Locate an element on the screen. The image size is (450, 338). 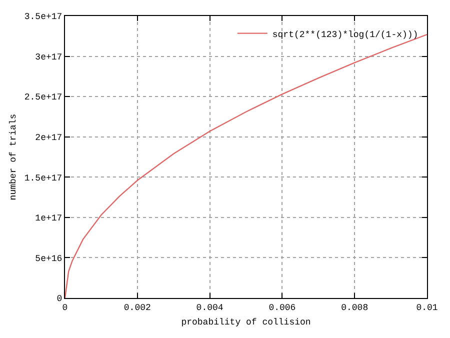
y-tick-label: 2.5e+17 is located at coordinates (43, 97).